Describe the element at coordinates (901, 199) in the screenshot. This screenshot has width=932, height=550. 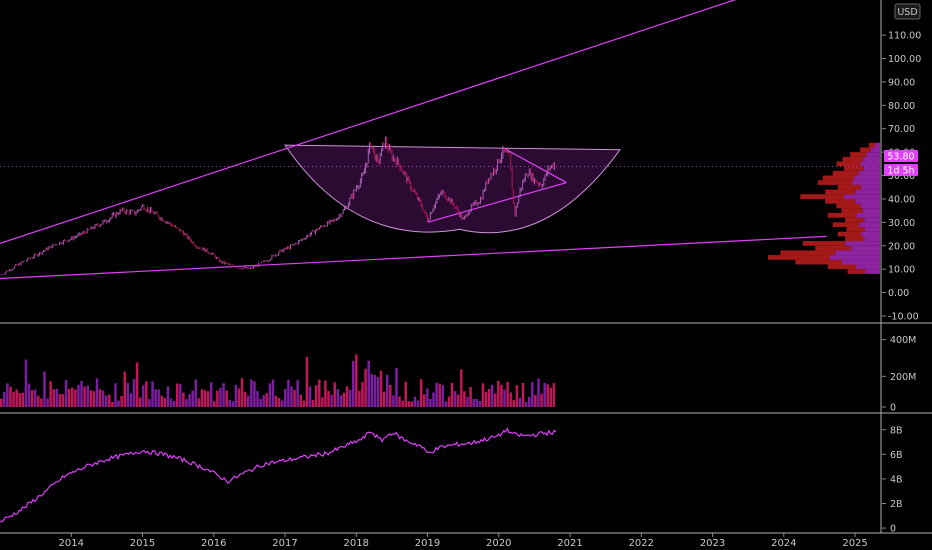
I see `price-tick-label: 40.00` at that location.